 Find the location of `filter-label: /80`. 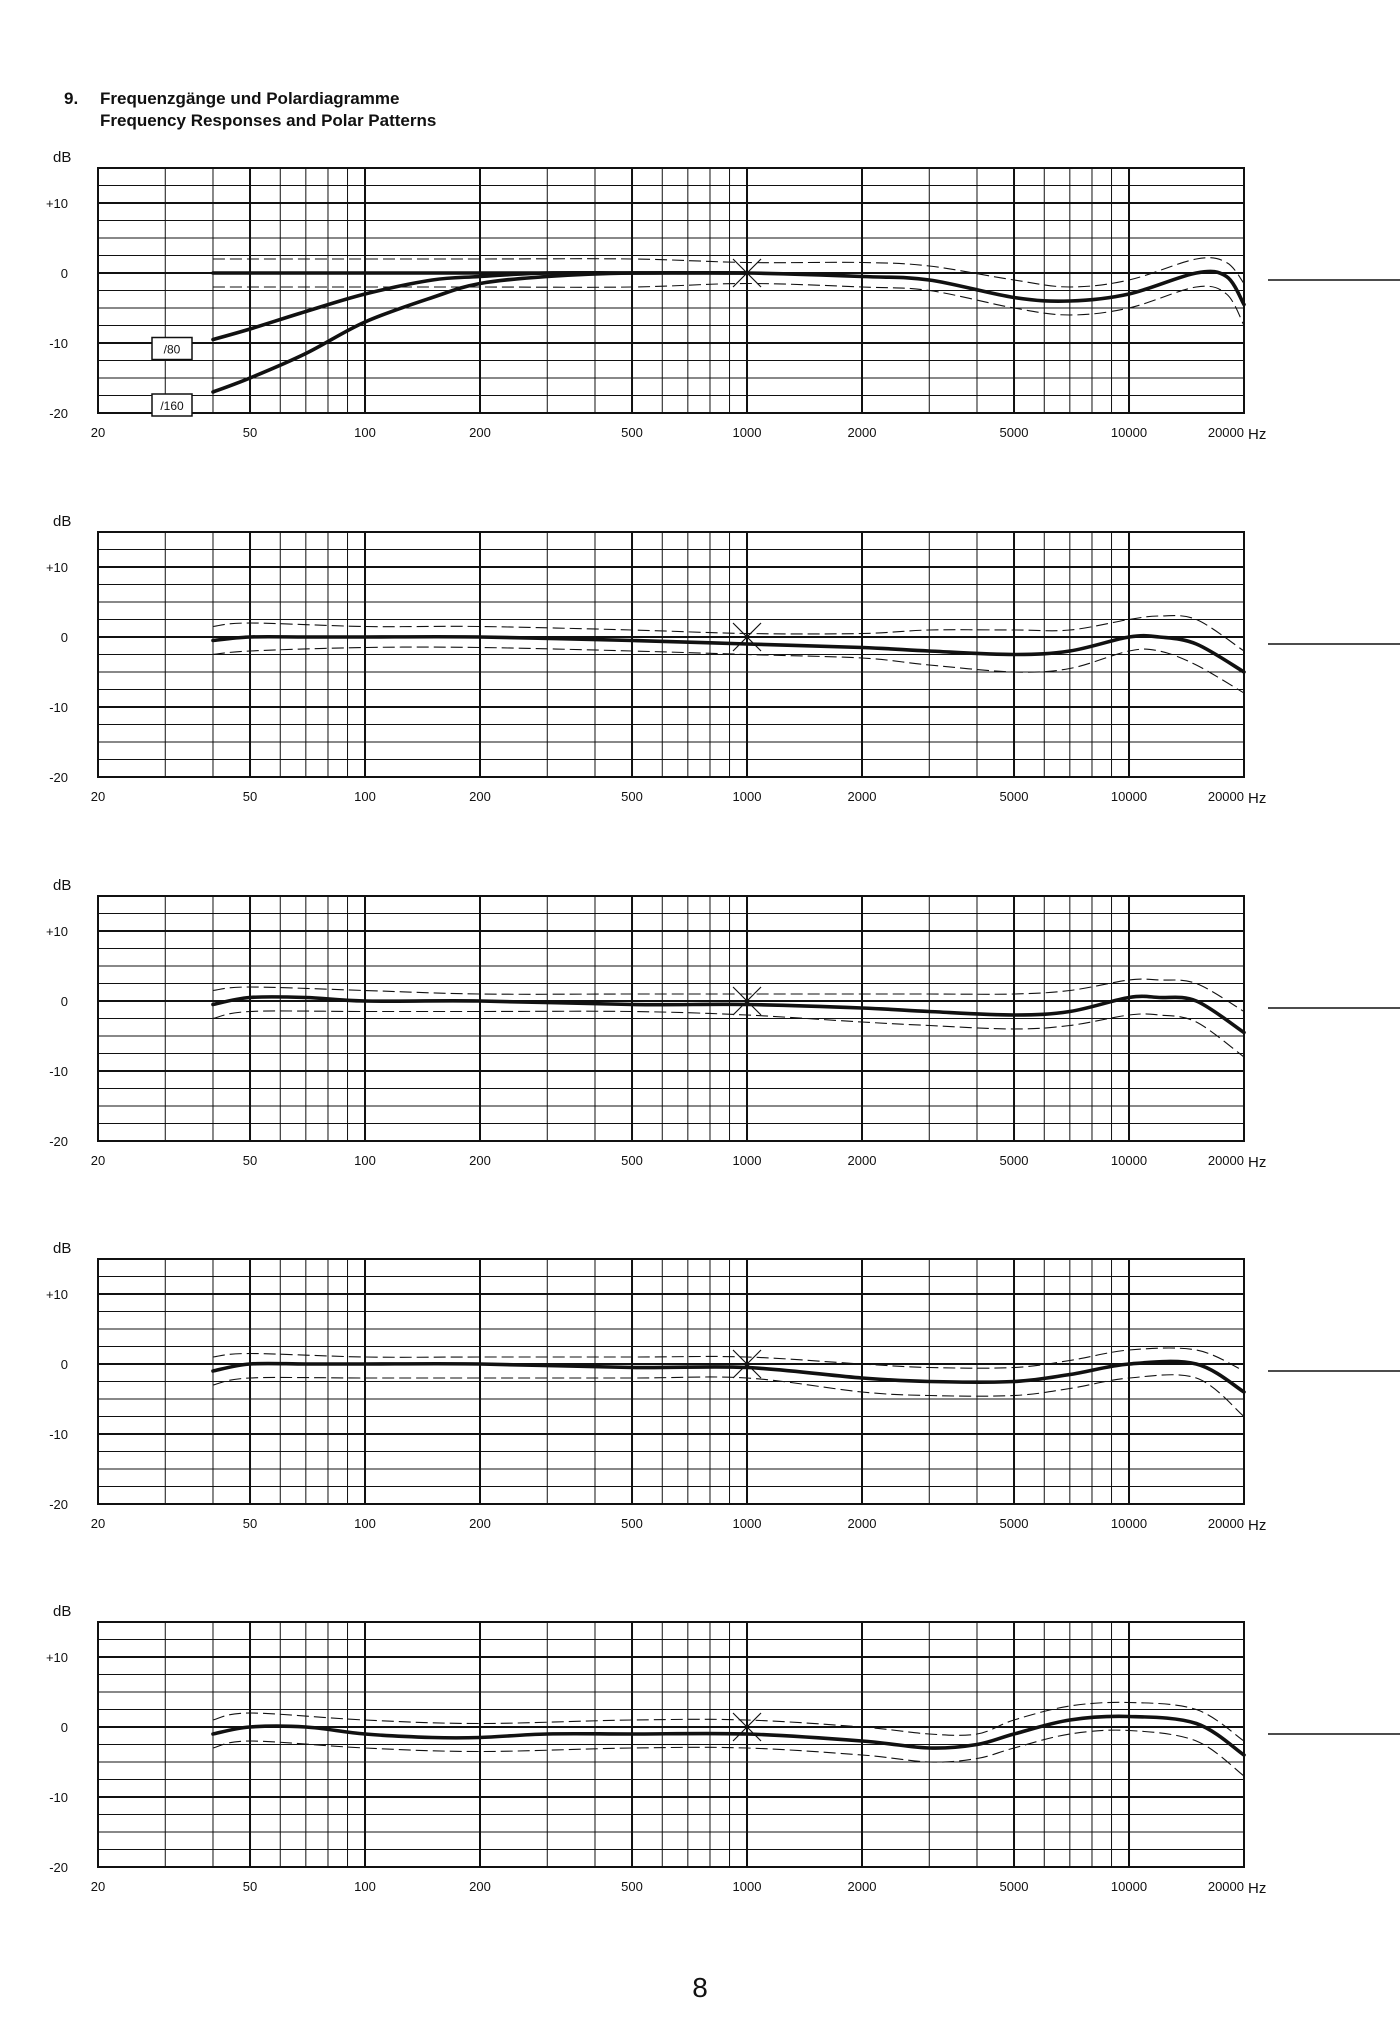

filter-label: /80 is located at coordinates (172, 350).